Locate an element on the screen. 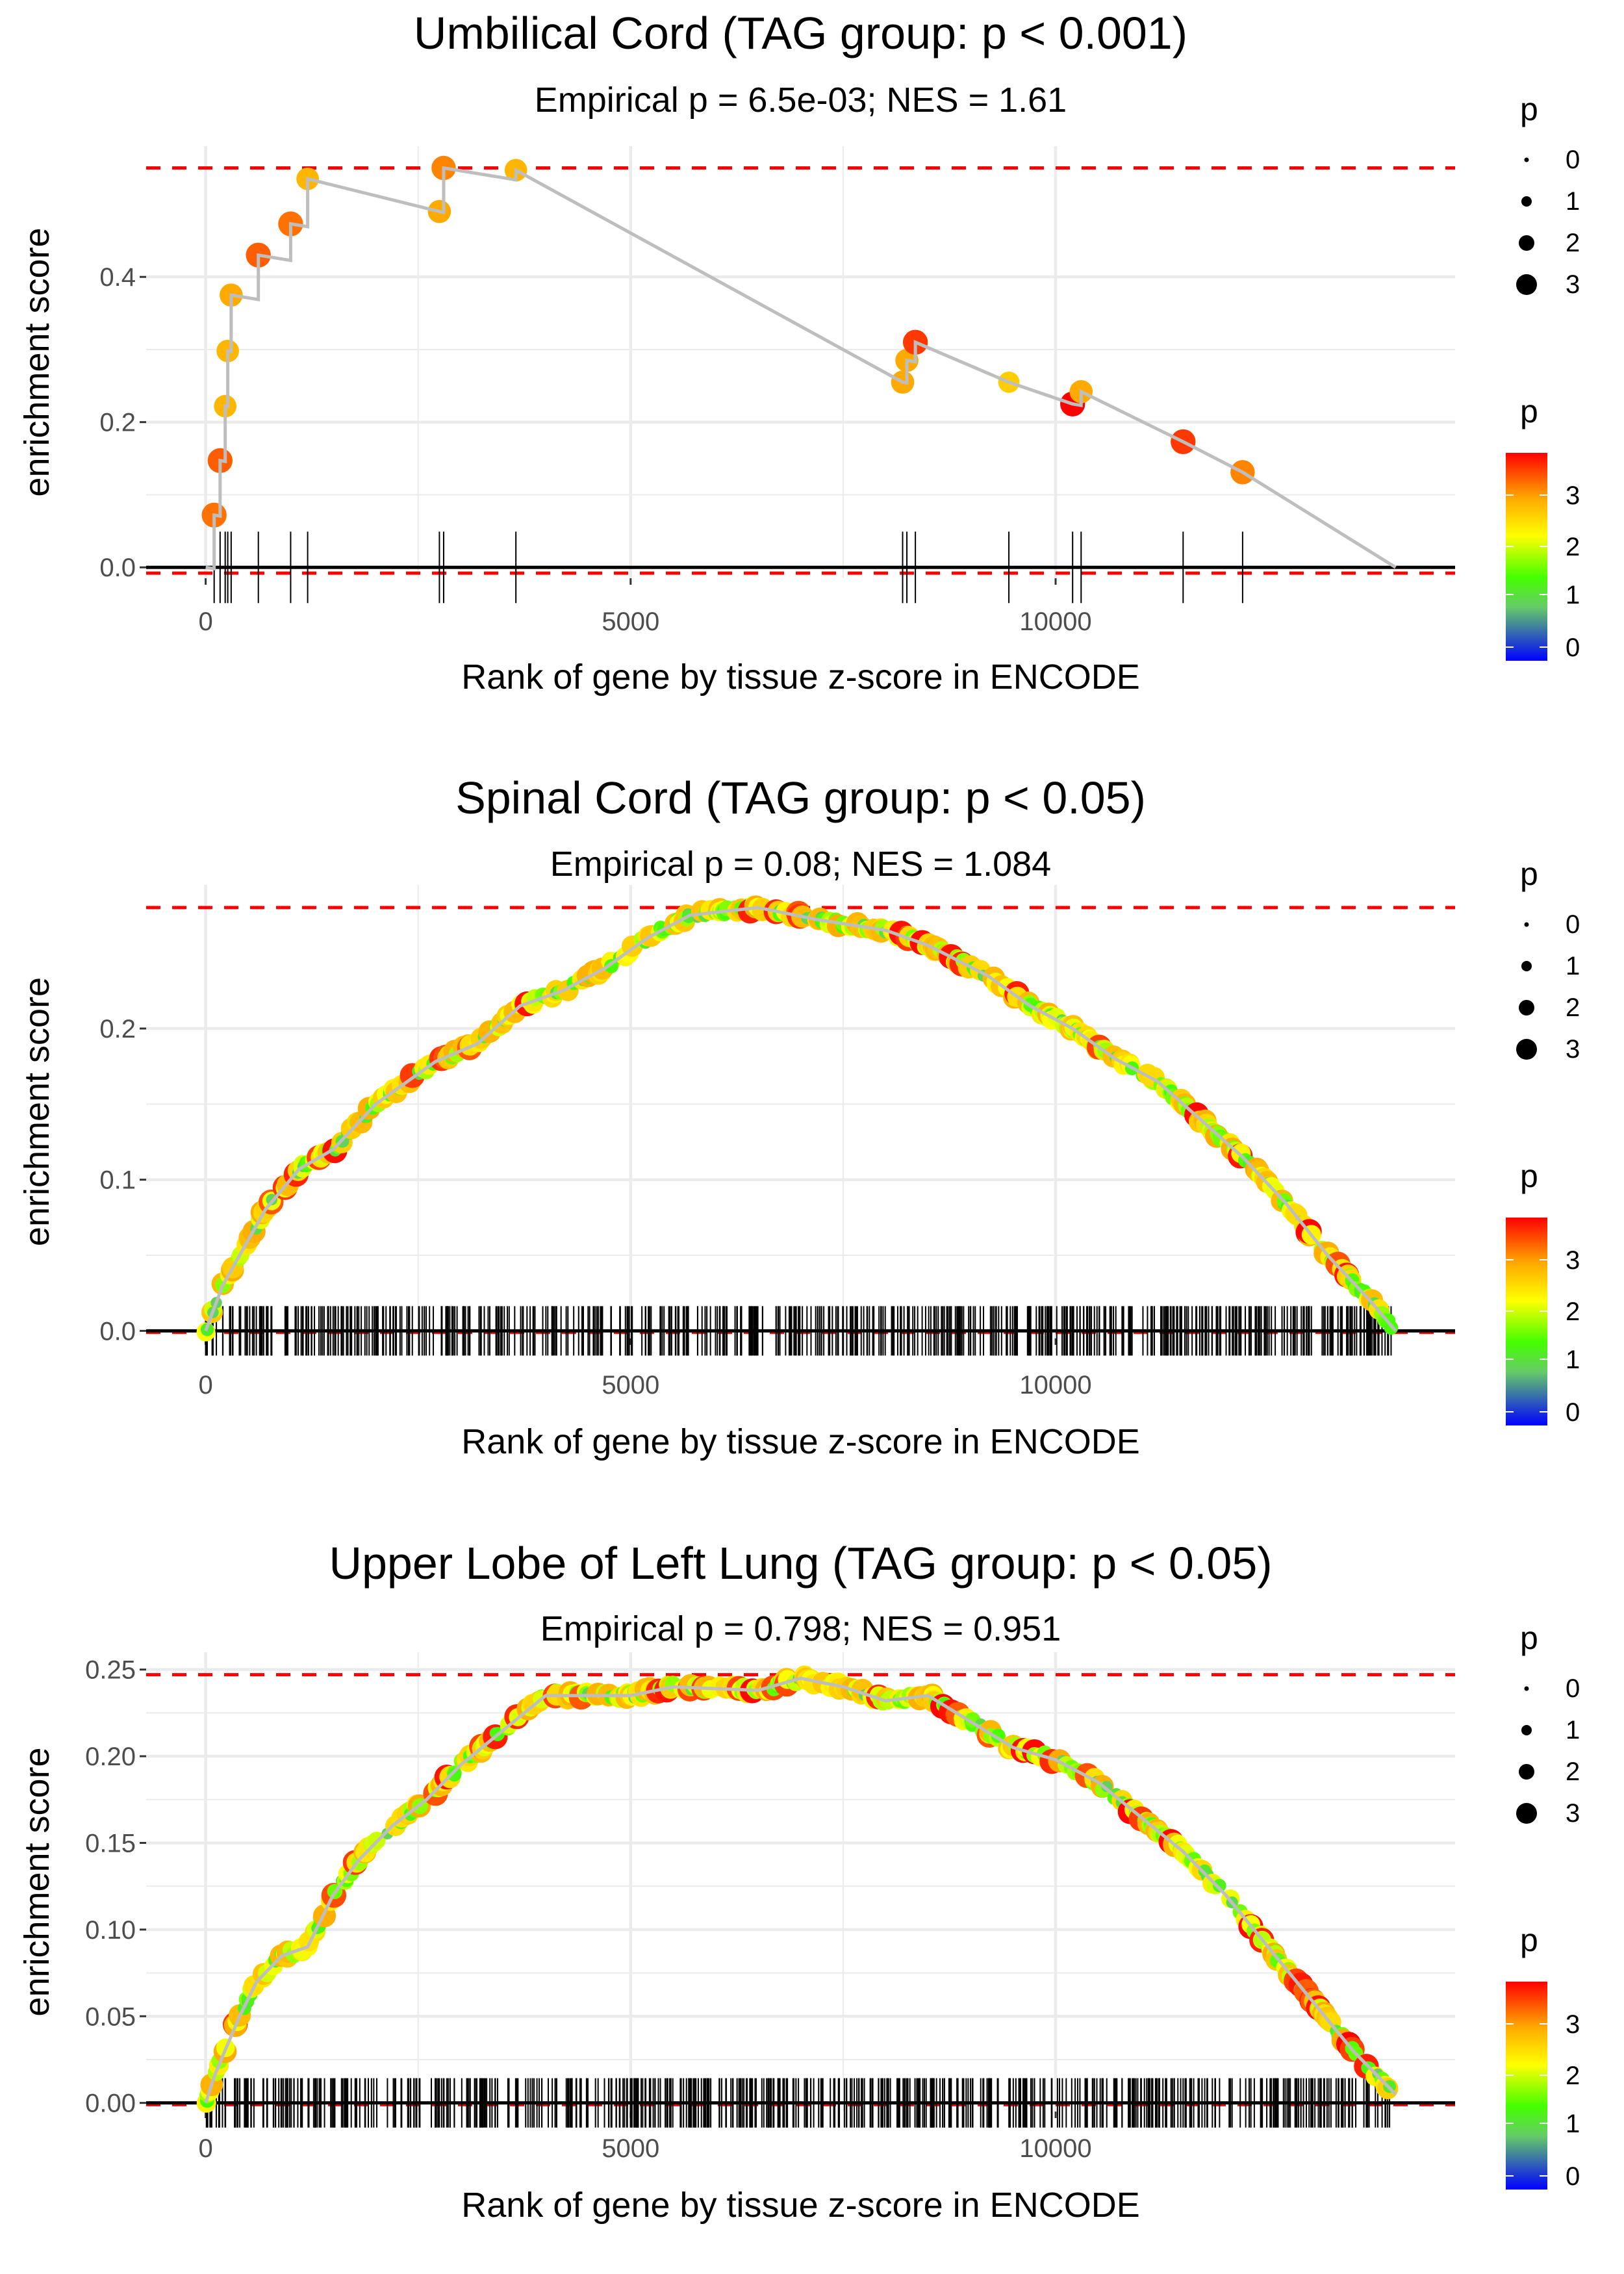 This screenshot has width=1624, height=2274. y-tick-label: 0.00 is located at coordinates (110, 2103).